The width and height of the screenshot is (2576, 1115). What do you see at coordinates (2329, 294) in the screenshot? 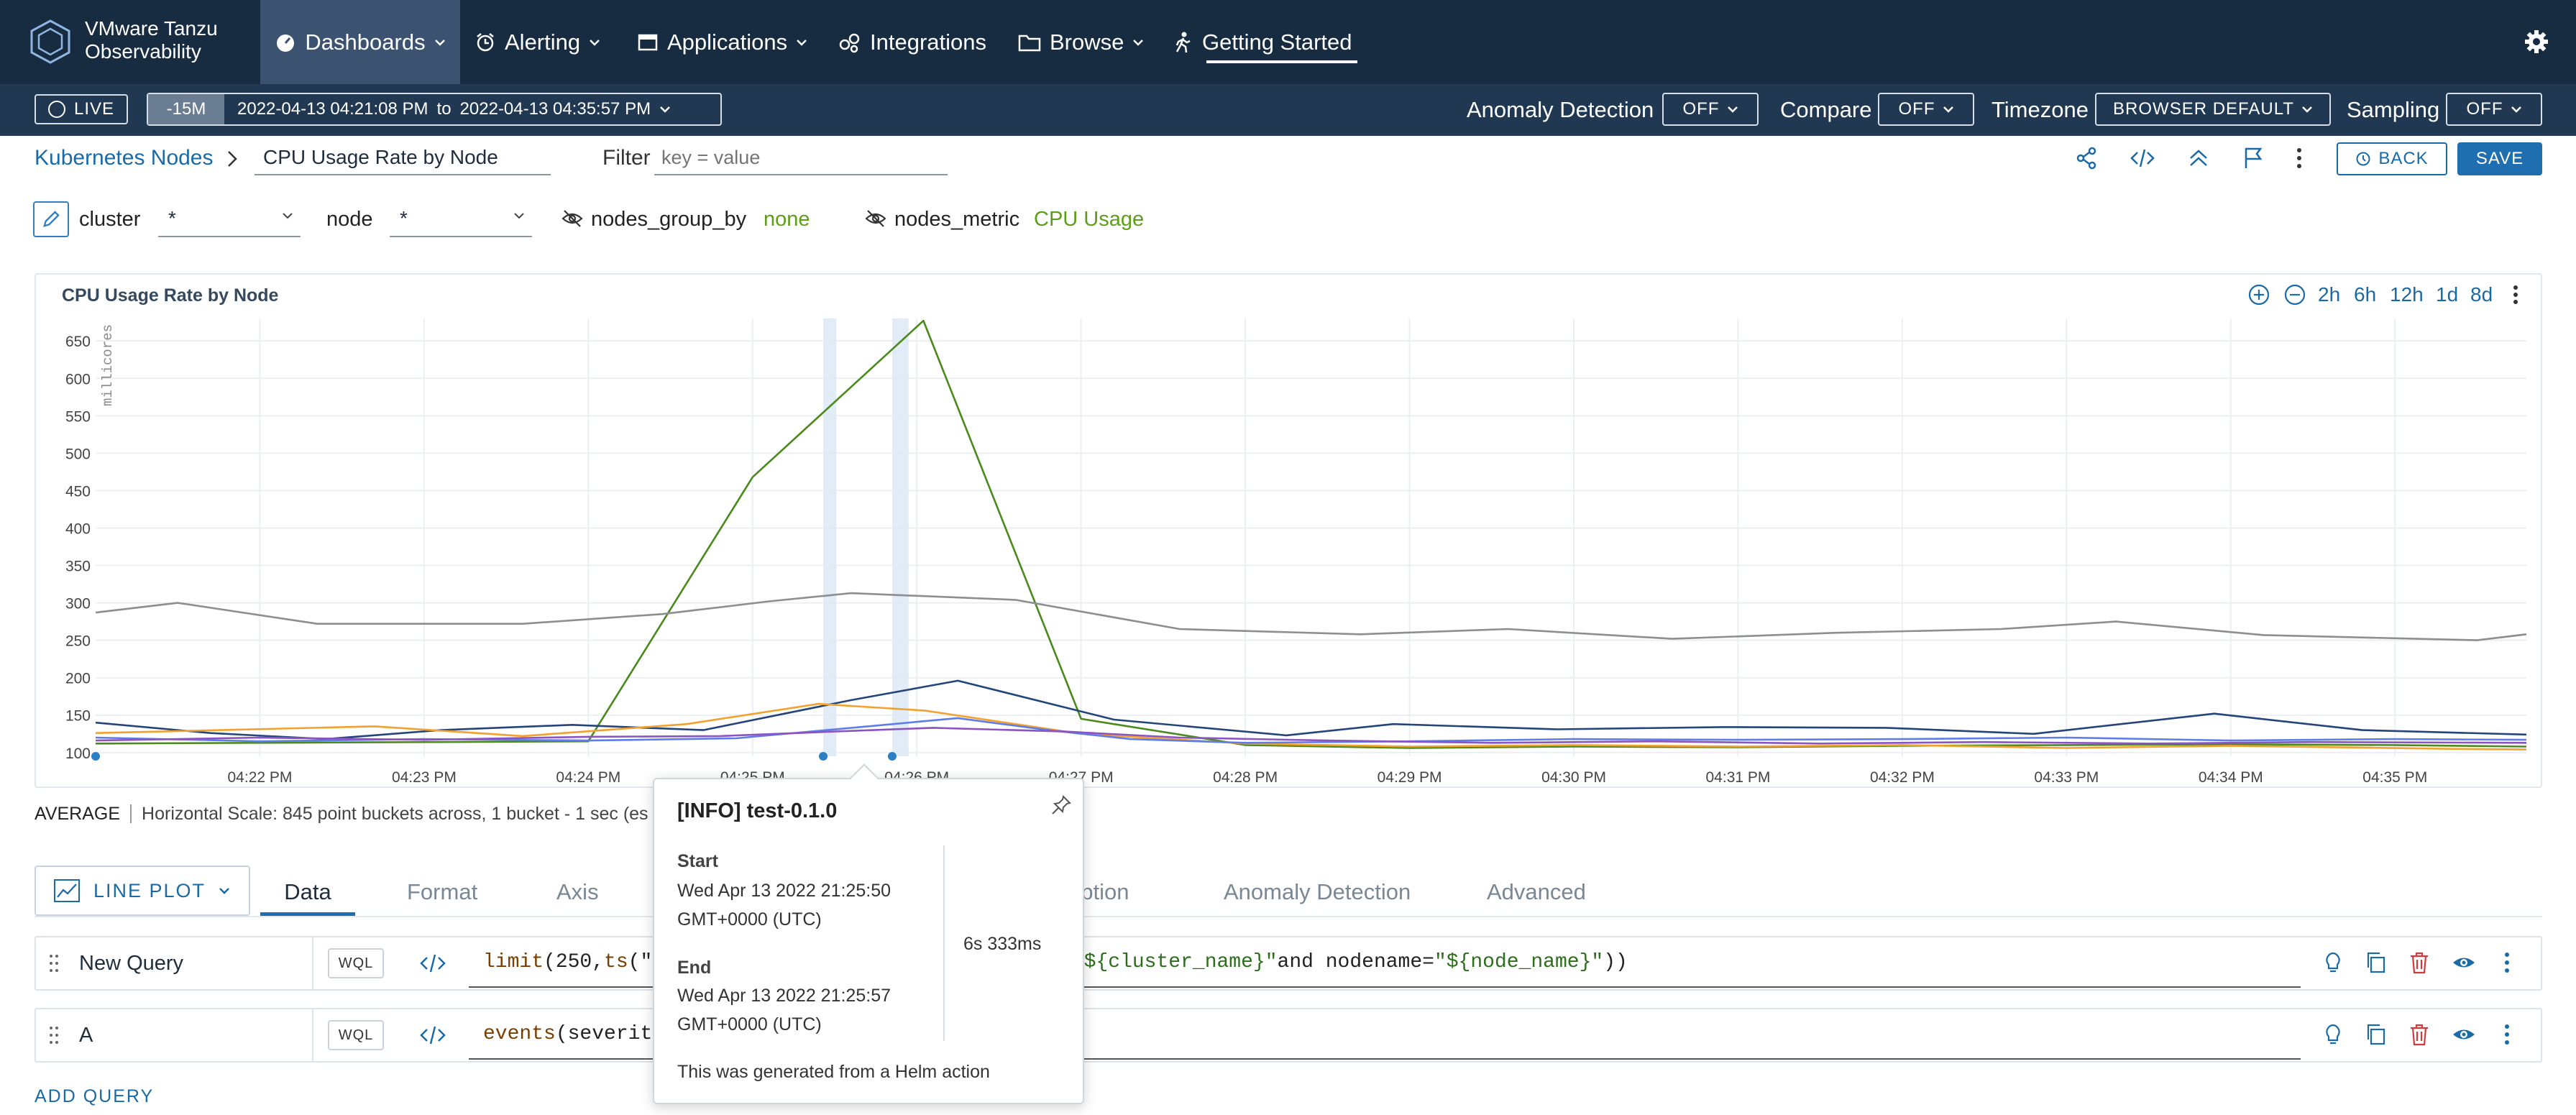
I see `range-2h: 2h` at bounding box center [2329, 294].